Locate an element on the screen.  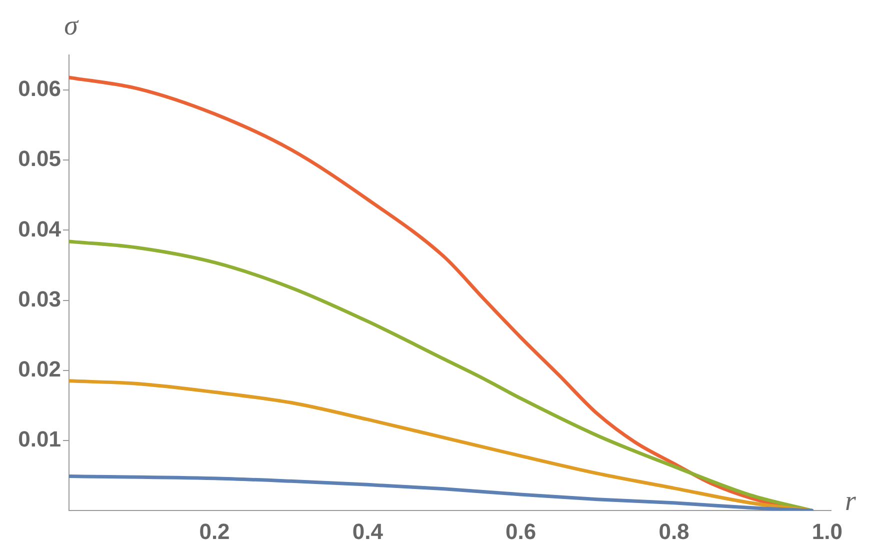
x-axis-title: r is located at coordinates (850, 501).